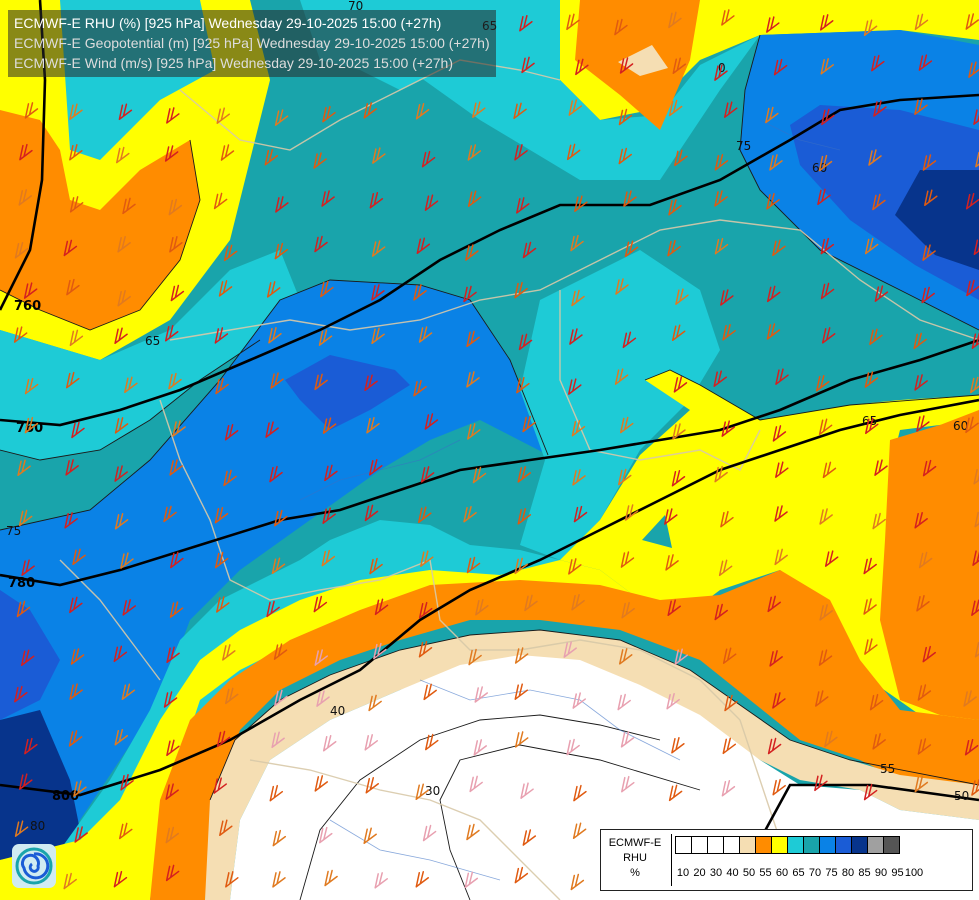 This screenshot has width=979, height=900. Describe the element at coordinates (831, 873) in the screenshot. I see `legend-tick: 75` at that location.